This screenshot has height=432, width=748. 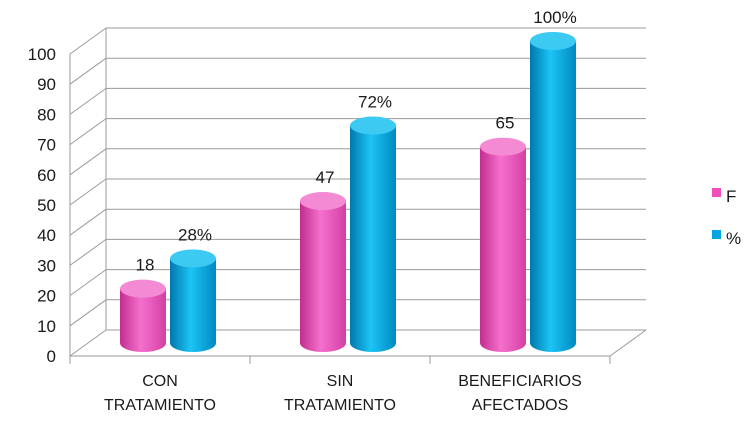 I want to click on legend-item: F, so click(x=724, y=196).